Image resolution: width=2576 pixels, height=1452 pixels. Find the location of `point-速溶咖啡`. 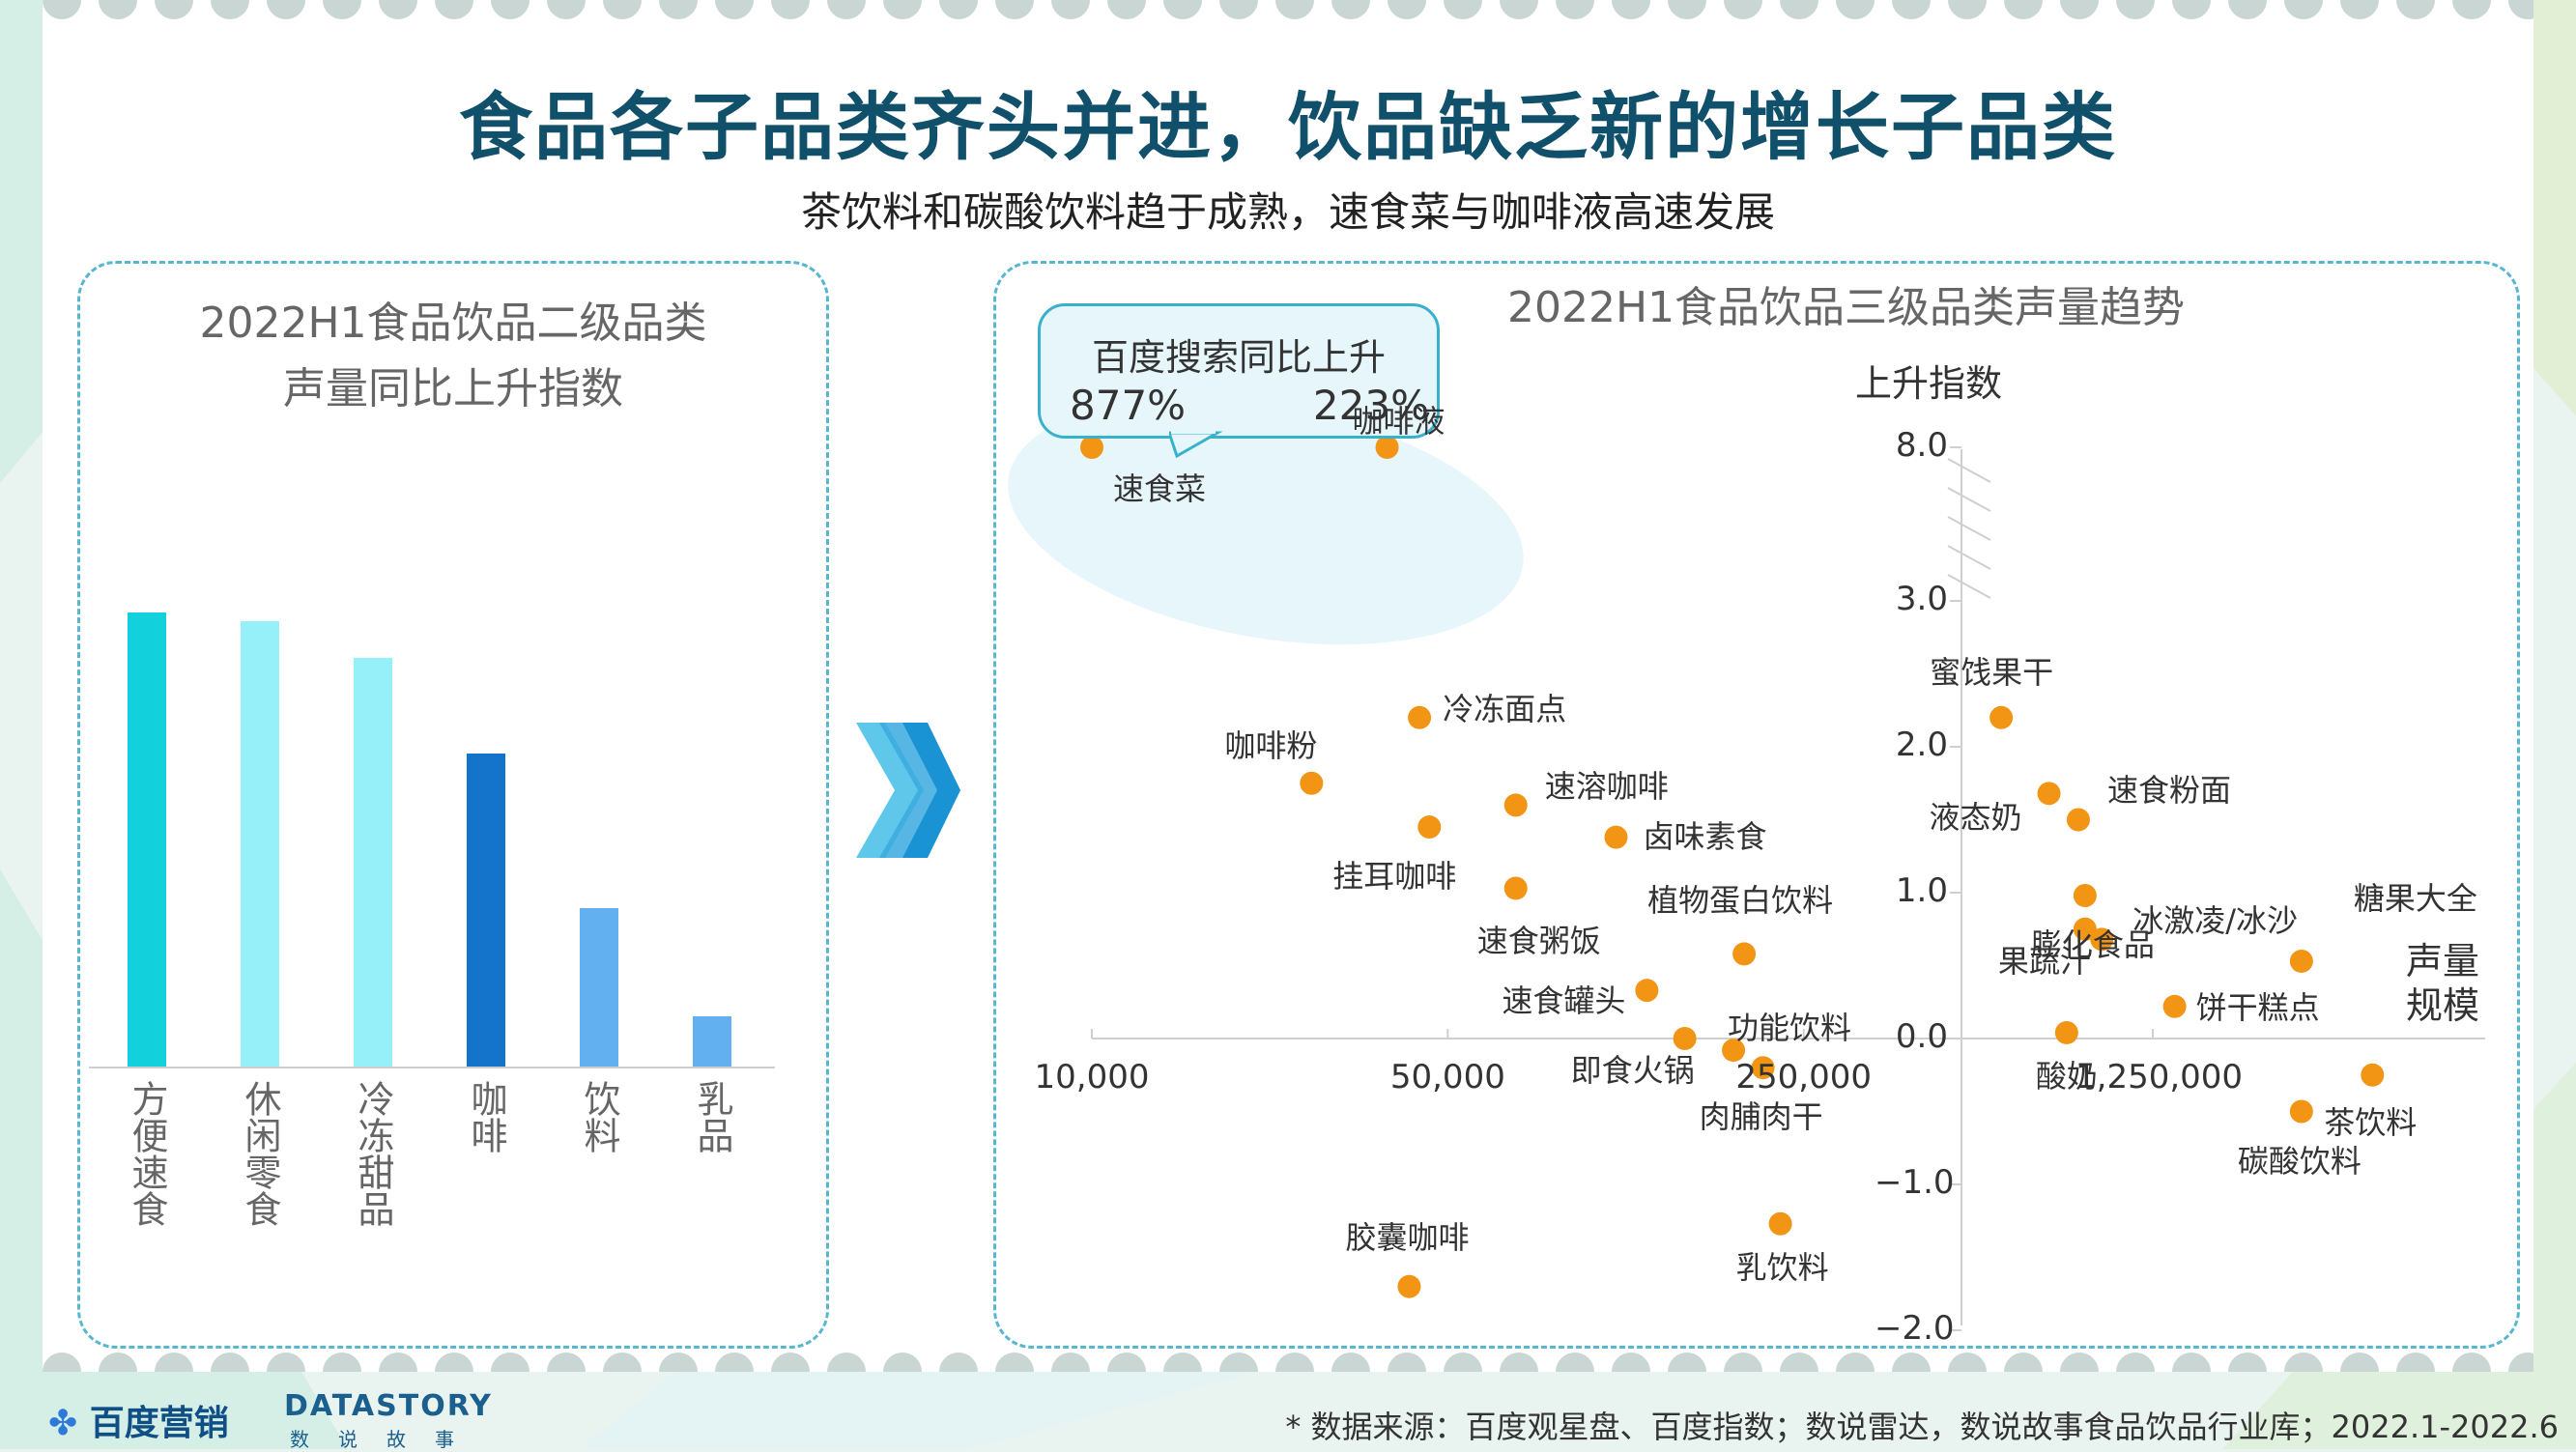

point-速溶咖啡 is located at coordinates (1516, 805).